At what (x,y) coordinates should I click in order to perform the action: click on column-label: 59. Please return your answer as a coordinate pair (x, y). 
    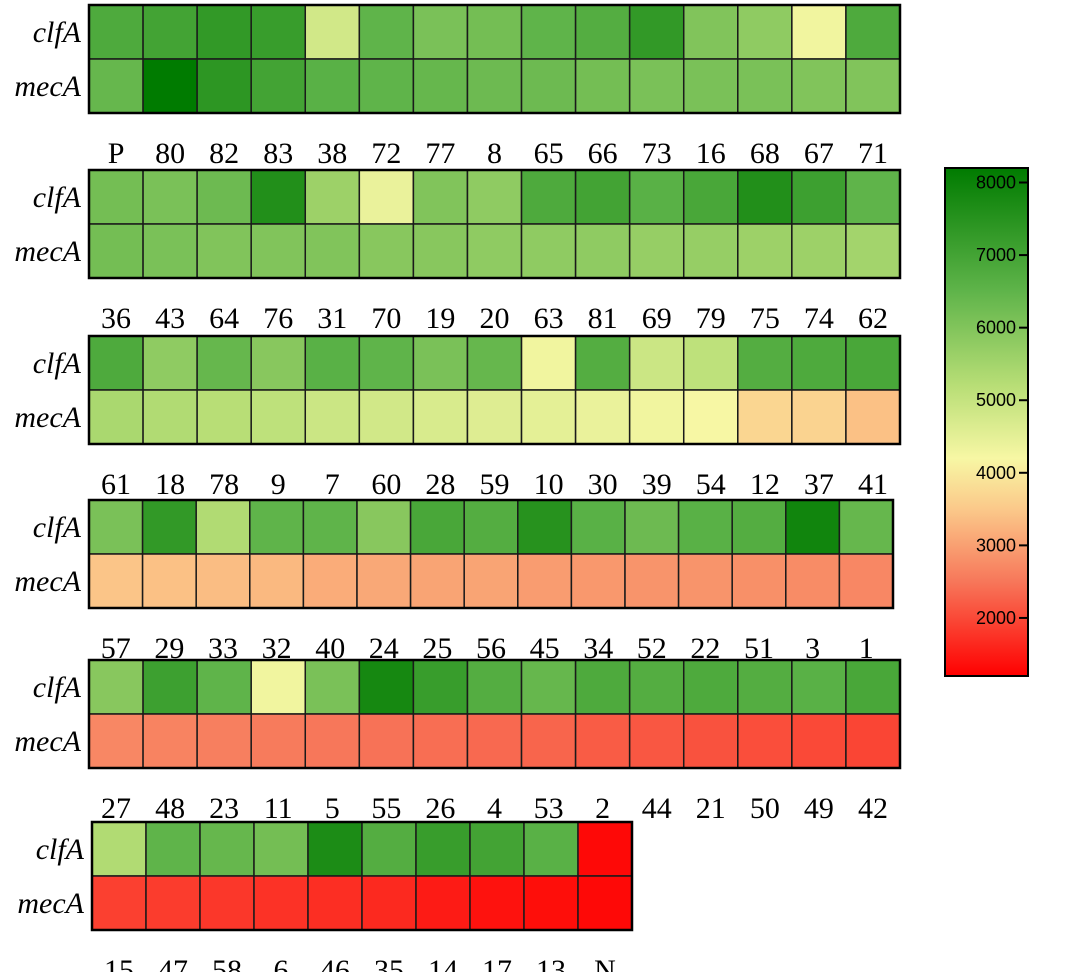
    Looking at the image, I should click on (495, 484).